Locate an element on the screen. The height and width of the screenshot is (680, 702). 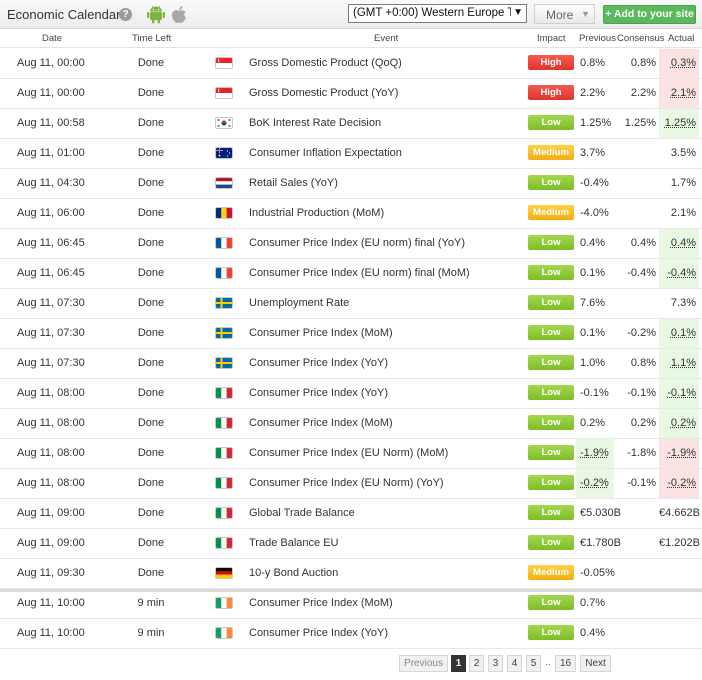
actual-value-text: 1.1% is located at coordinates (683, 363).